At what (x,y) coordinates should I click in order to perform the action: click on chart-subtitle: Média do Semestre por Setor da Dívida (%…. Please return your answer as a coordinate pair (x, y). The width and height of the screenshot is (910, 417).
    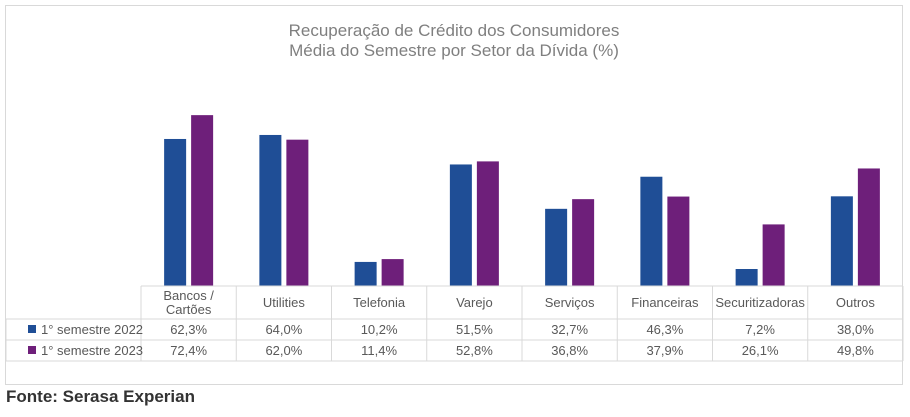
    Looking at the image, I should click on (454, 50).